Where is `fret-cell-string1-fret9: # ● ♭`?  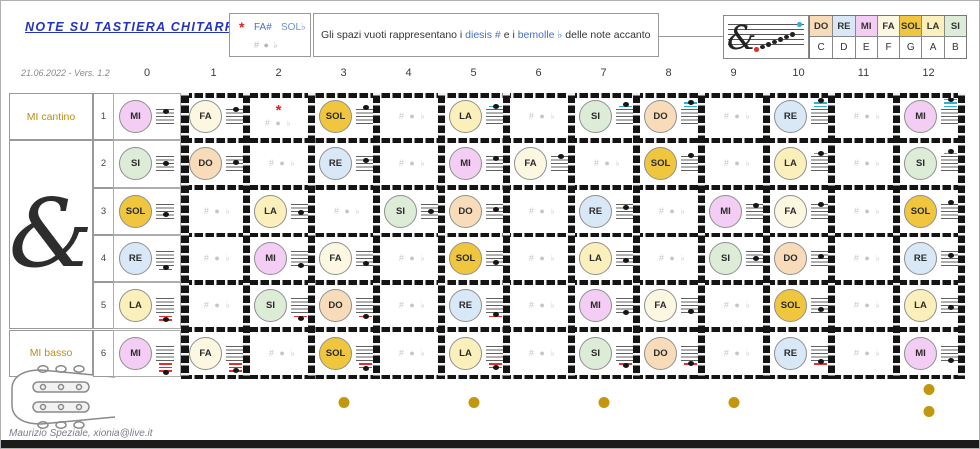
fret-cell-string1-fret9: # ● ♭ is located at coordinates (733, 117).